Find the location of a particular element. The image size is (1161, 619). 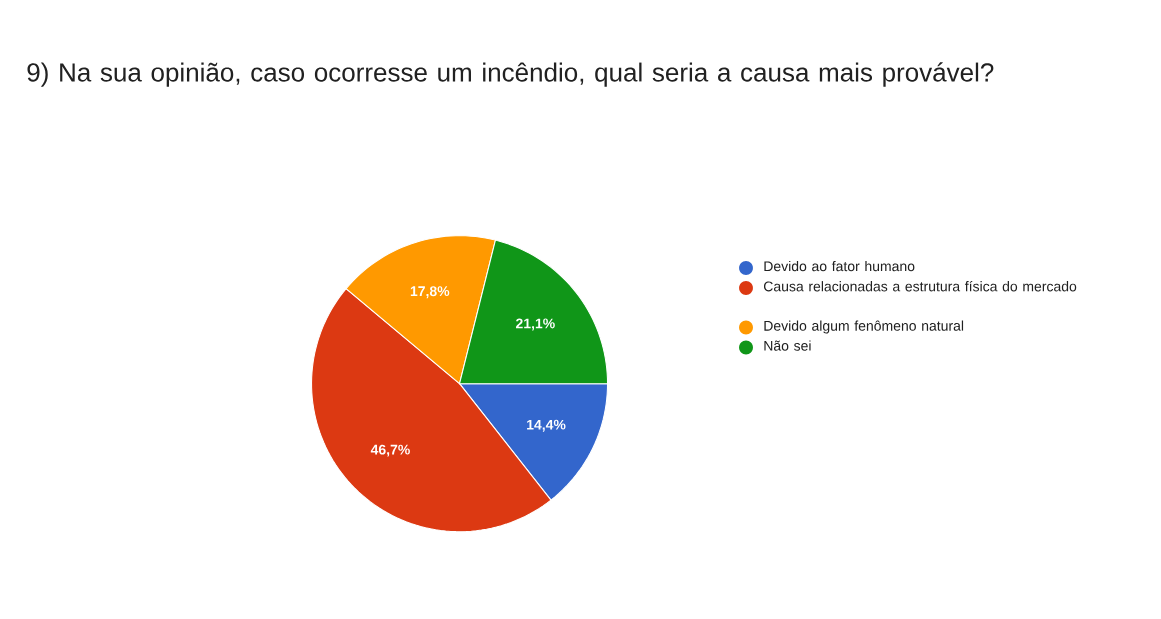

data-label: 14,4% is located at coordinates (546, 425).